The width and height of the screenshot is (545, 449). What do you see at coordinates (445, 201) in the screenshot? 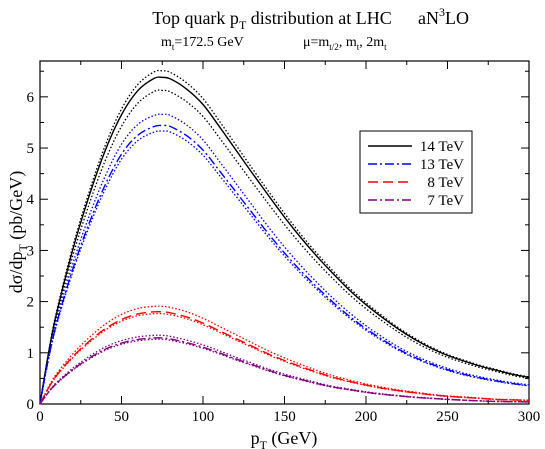
I see `legend-label: 7 TeV` at bounding box center [445, 201].